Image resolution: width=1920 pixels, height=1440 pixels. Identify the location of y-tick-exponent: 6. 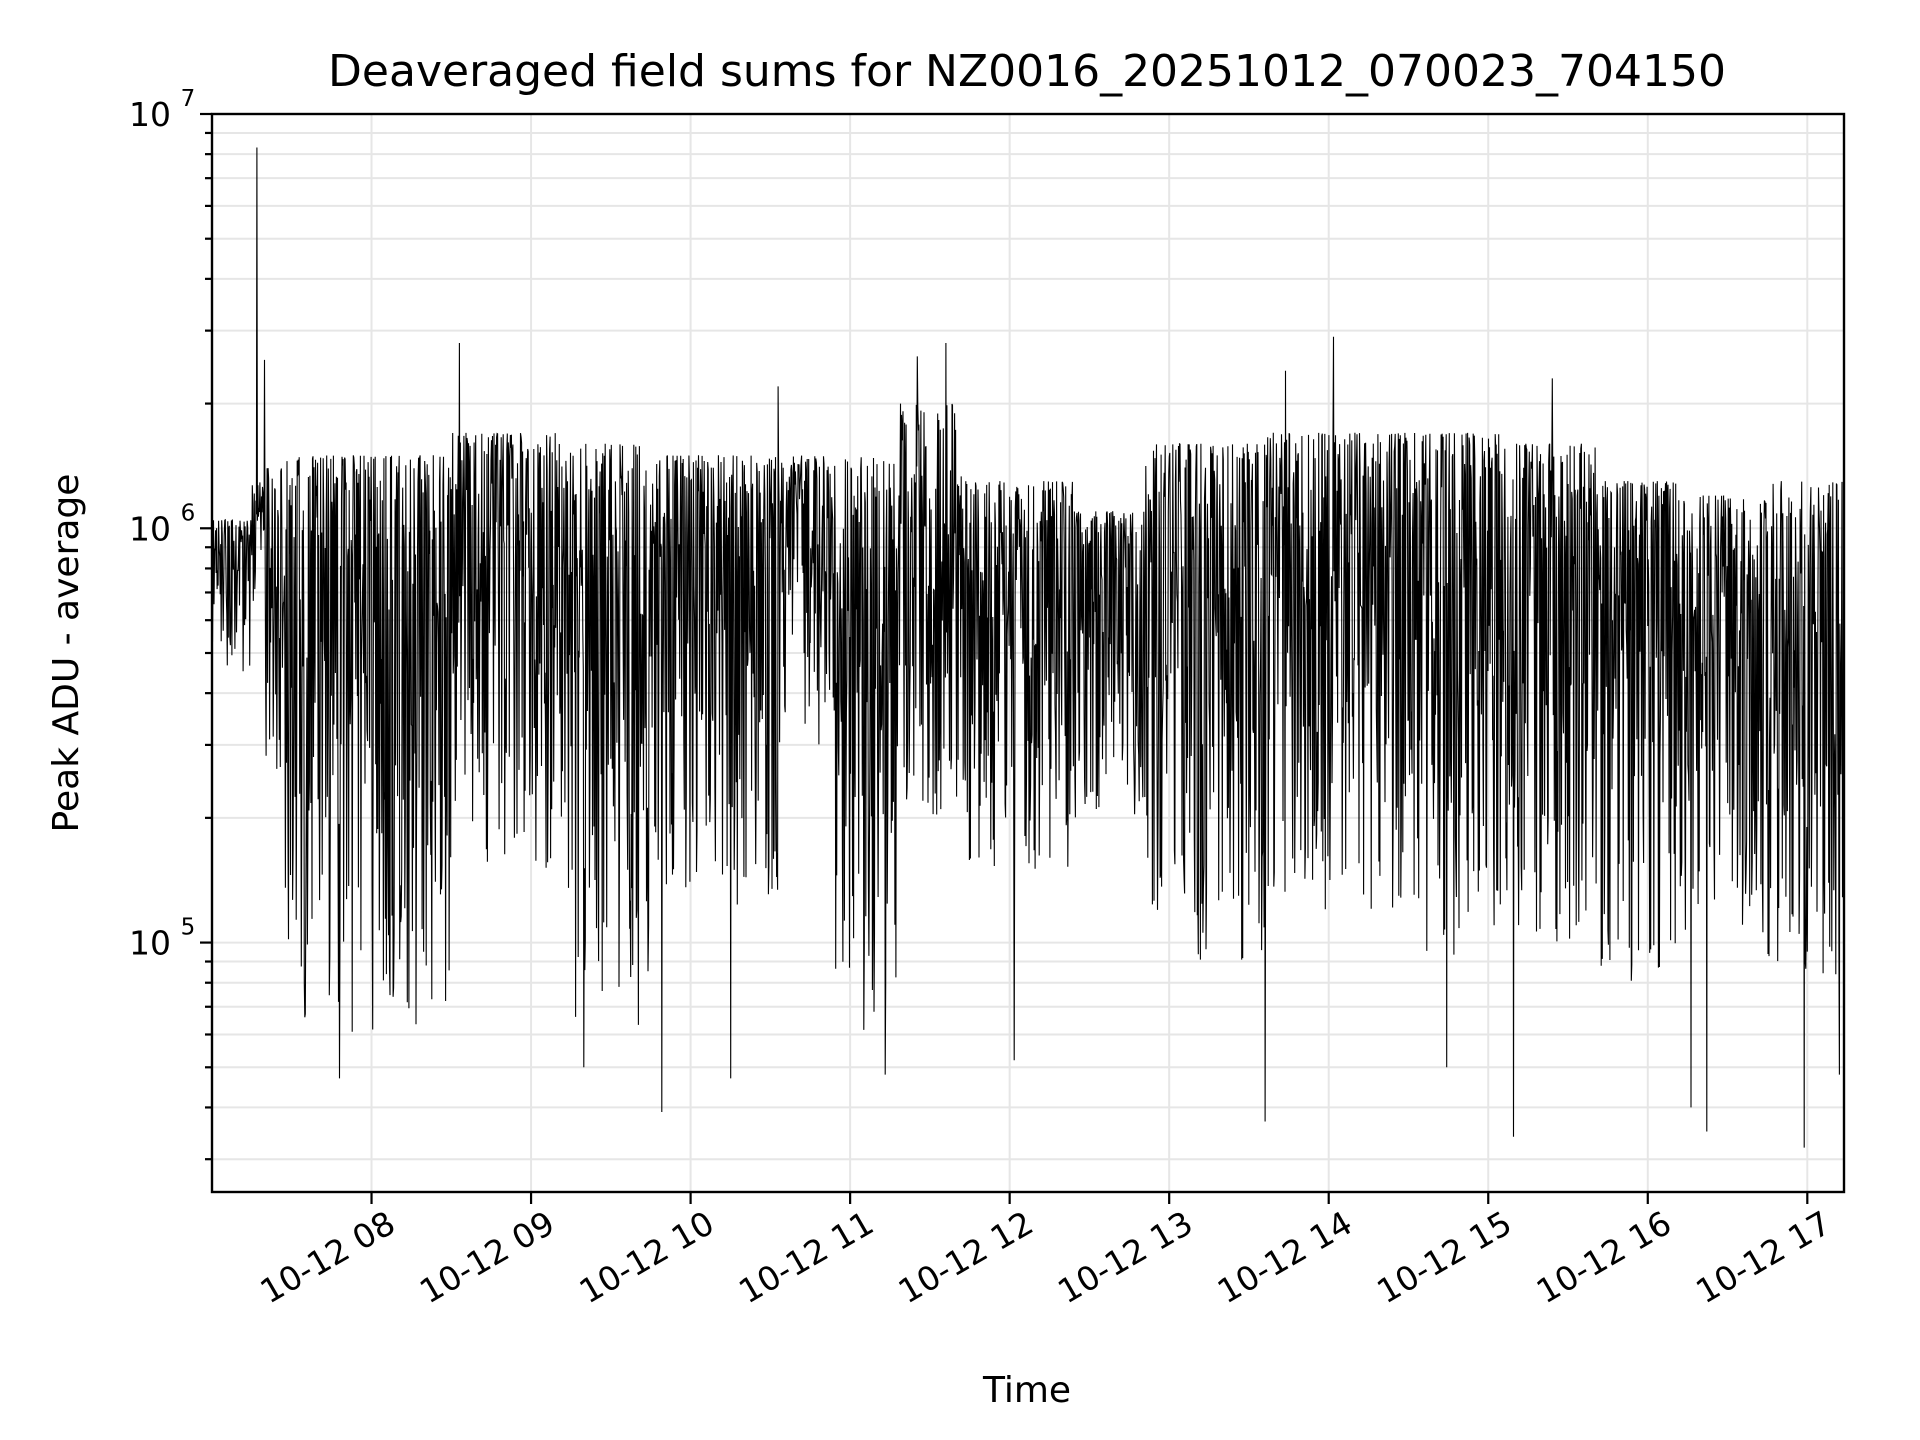
(188, 513).